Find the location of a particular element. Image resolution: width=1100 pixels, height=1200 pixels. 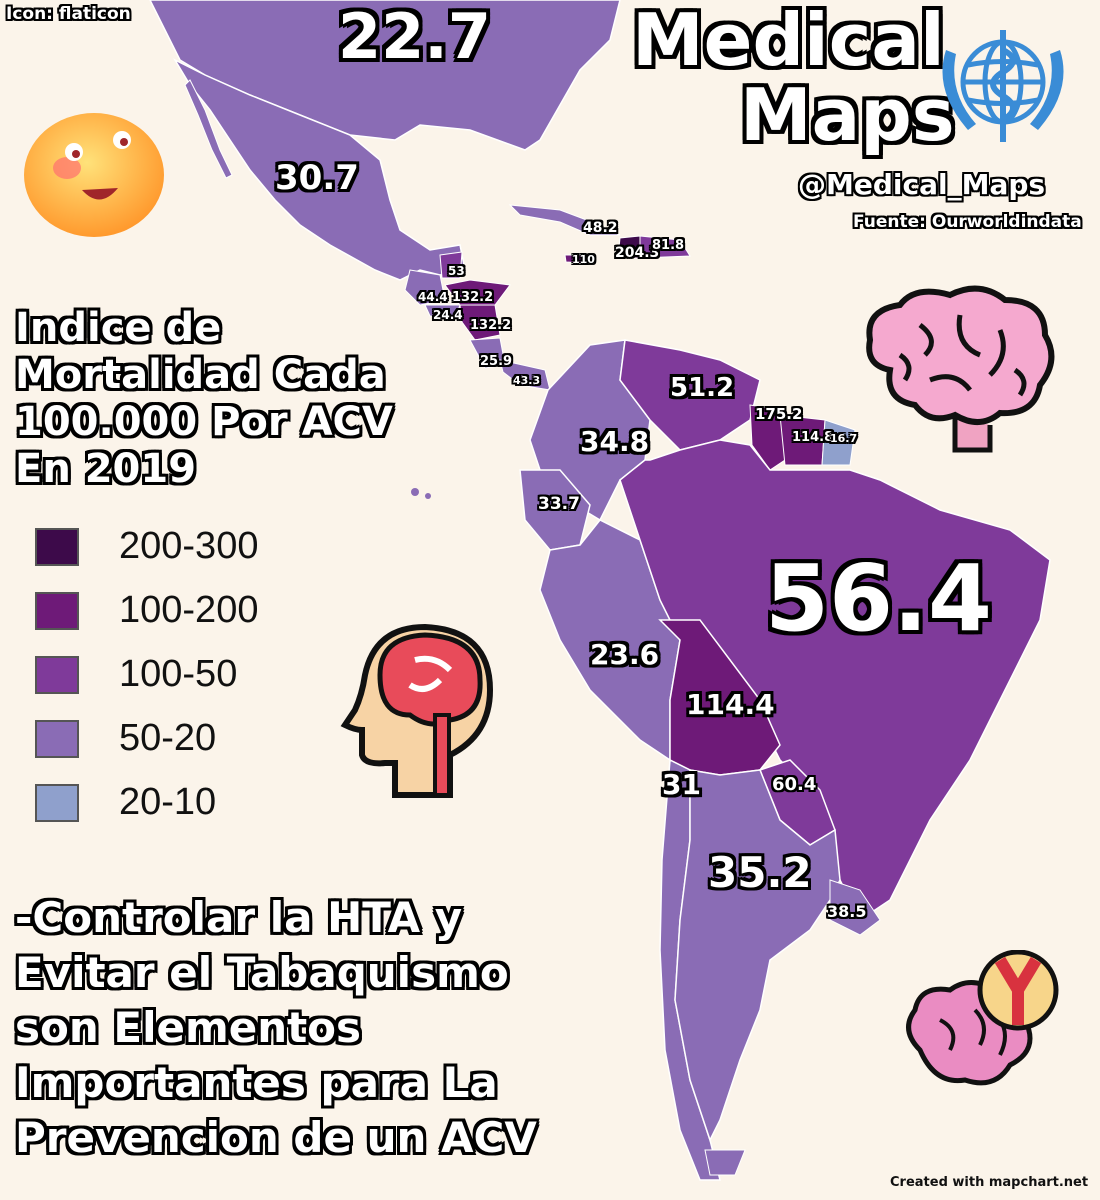

value-cuba: 48.2 is located at coordinates (600, 228).